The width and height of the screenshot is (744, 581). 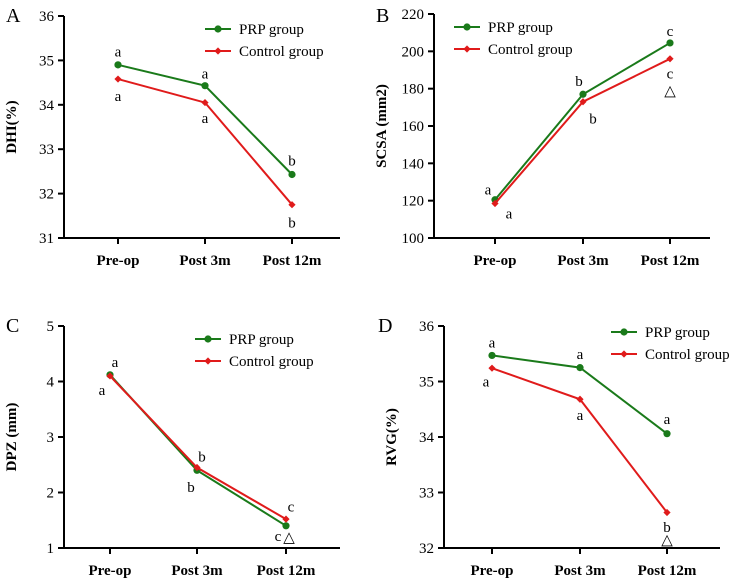 What do you see at coordinates (13, 16) in the screenshot?
I see `panel-a-letter: A` at bounding box center [13, 16].